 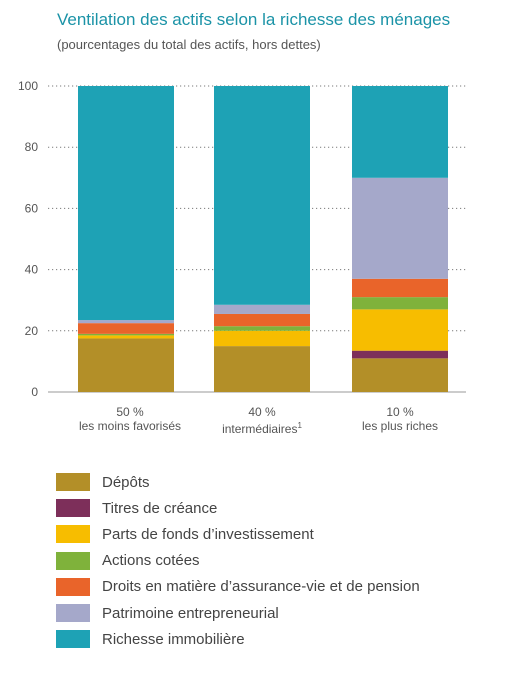 I want to click on legend-item-actions-cotees: Actions cotées, so click(x=238, y=561).